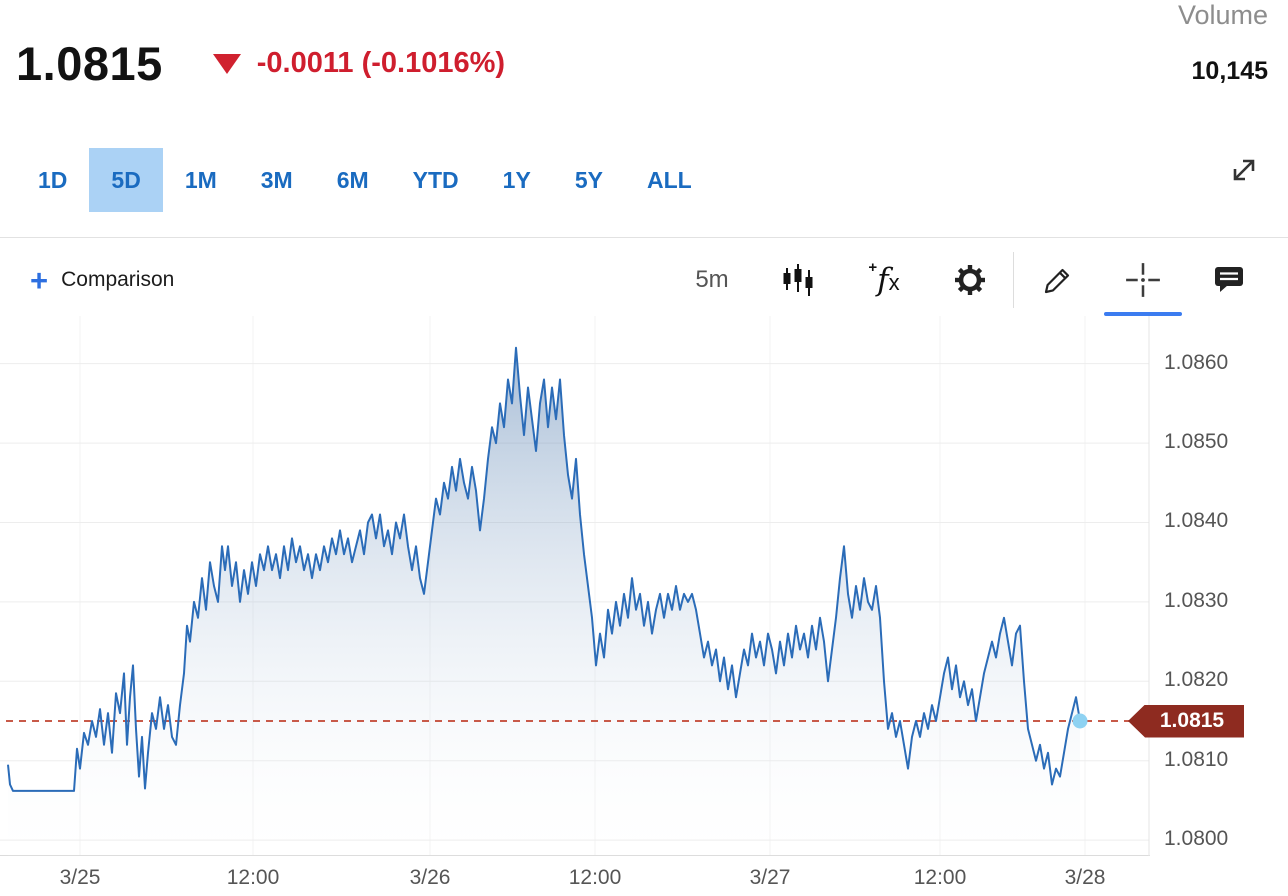  Describe the element at coordinates (52, 180) in the screenshot. I see `range-tab-1d: 1D` at that location.